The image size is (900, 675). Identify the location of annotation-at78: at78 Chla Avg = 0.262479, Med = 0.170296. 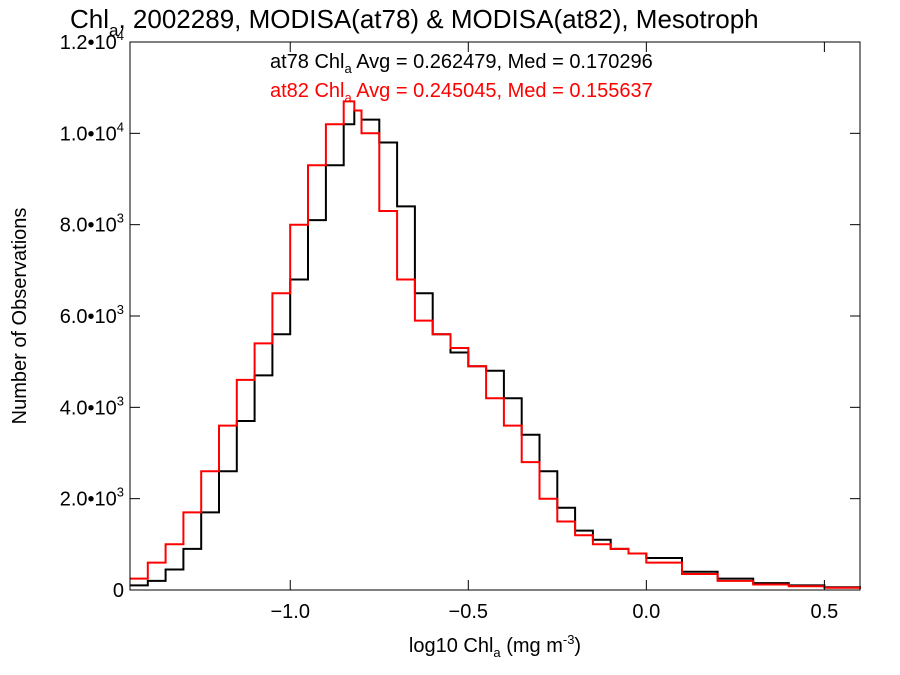
(461, 63).